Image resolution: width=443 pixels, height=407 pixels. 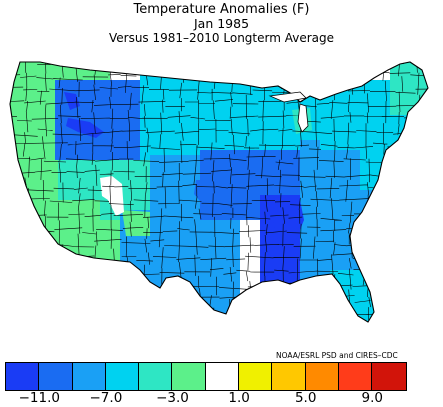 What do you see at coordinates (288, 223) in the screenshot?
I see `region-mississippi-core` at bounding box center [288, 223].